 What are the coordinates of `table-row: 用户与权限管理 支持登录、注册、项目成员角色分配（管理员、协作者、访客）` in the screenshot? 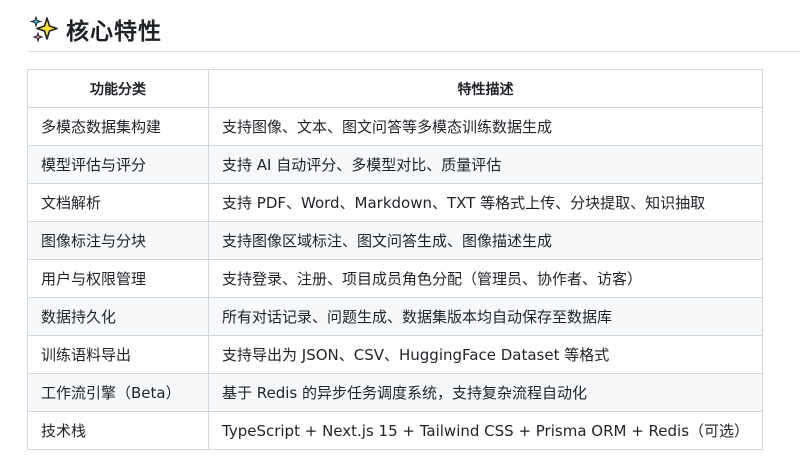 It's located at (395, 278).